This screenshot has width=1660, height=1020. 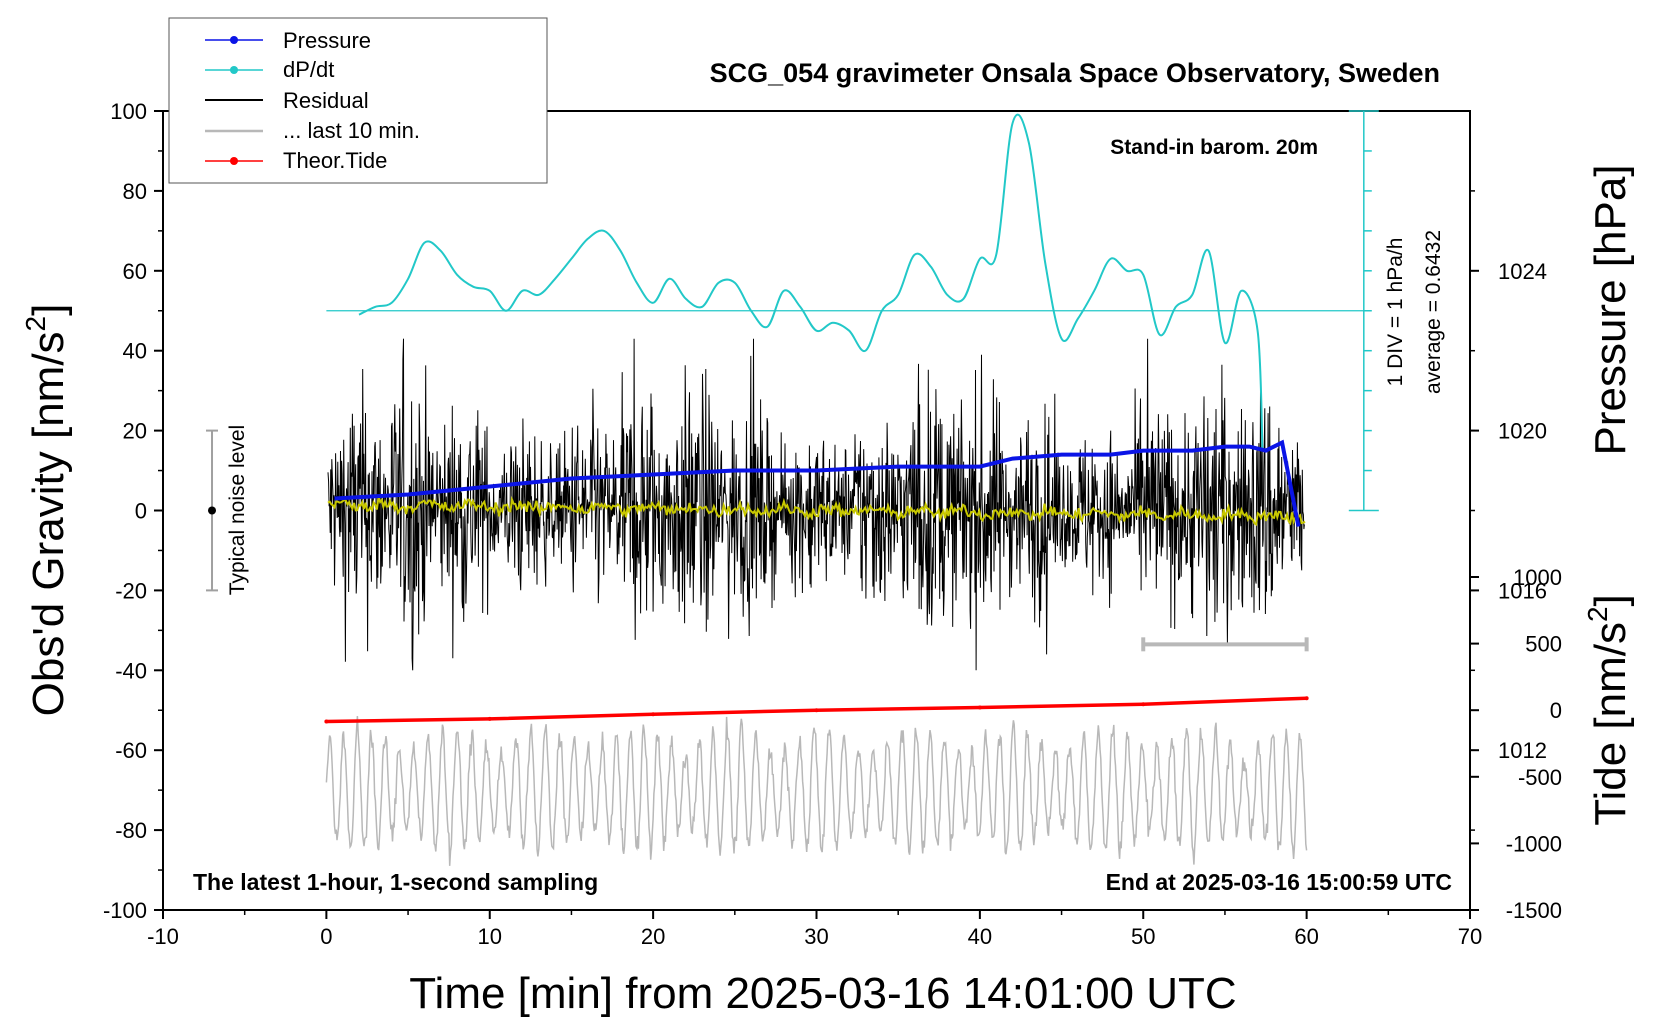 I want to click on legend-marker-tide, so click(x=234, y=161).